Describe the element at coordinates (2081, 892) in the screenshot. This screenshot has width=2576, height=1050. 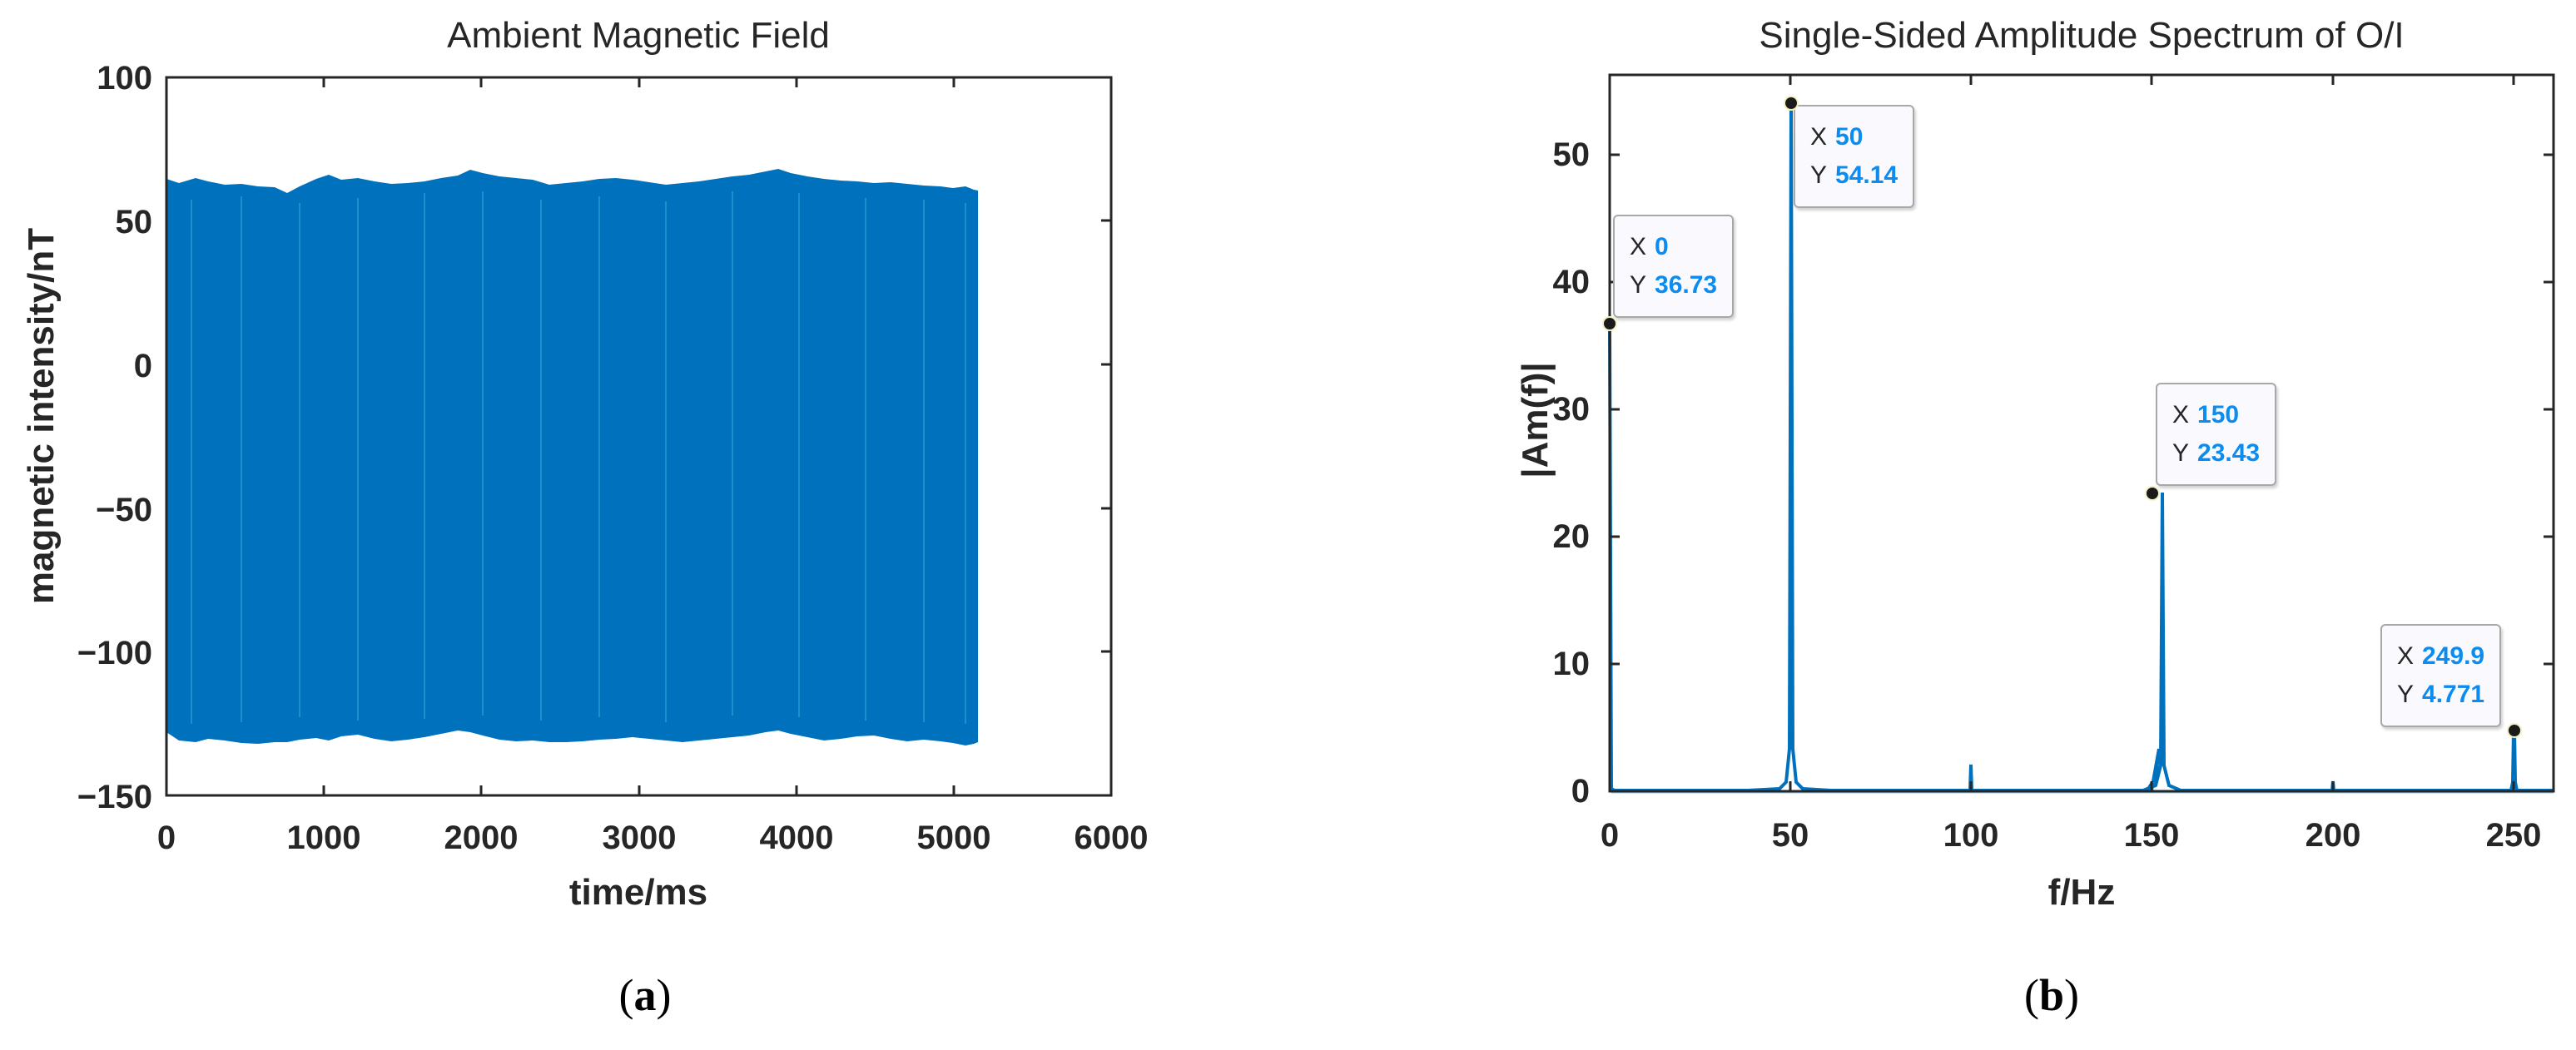
I see `right-x-axis-label: f/Hz` at that location.